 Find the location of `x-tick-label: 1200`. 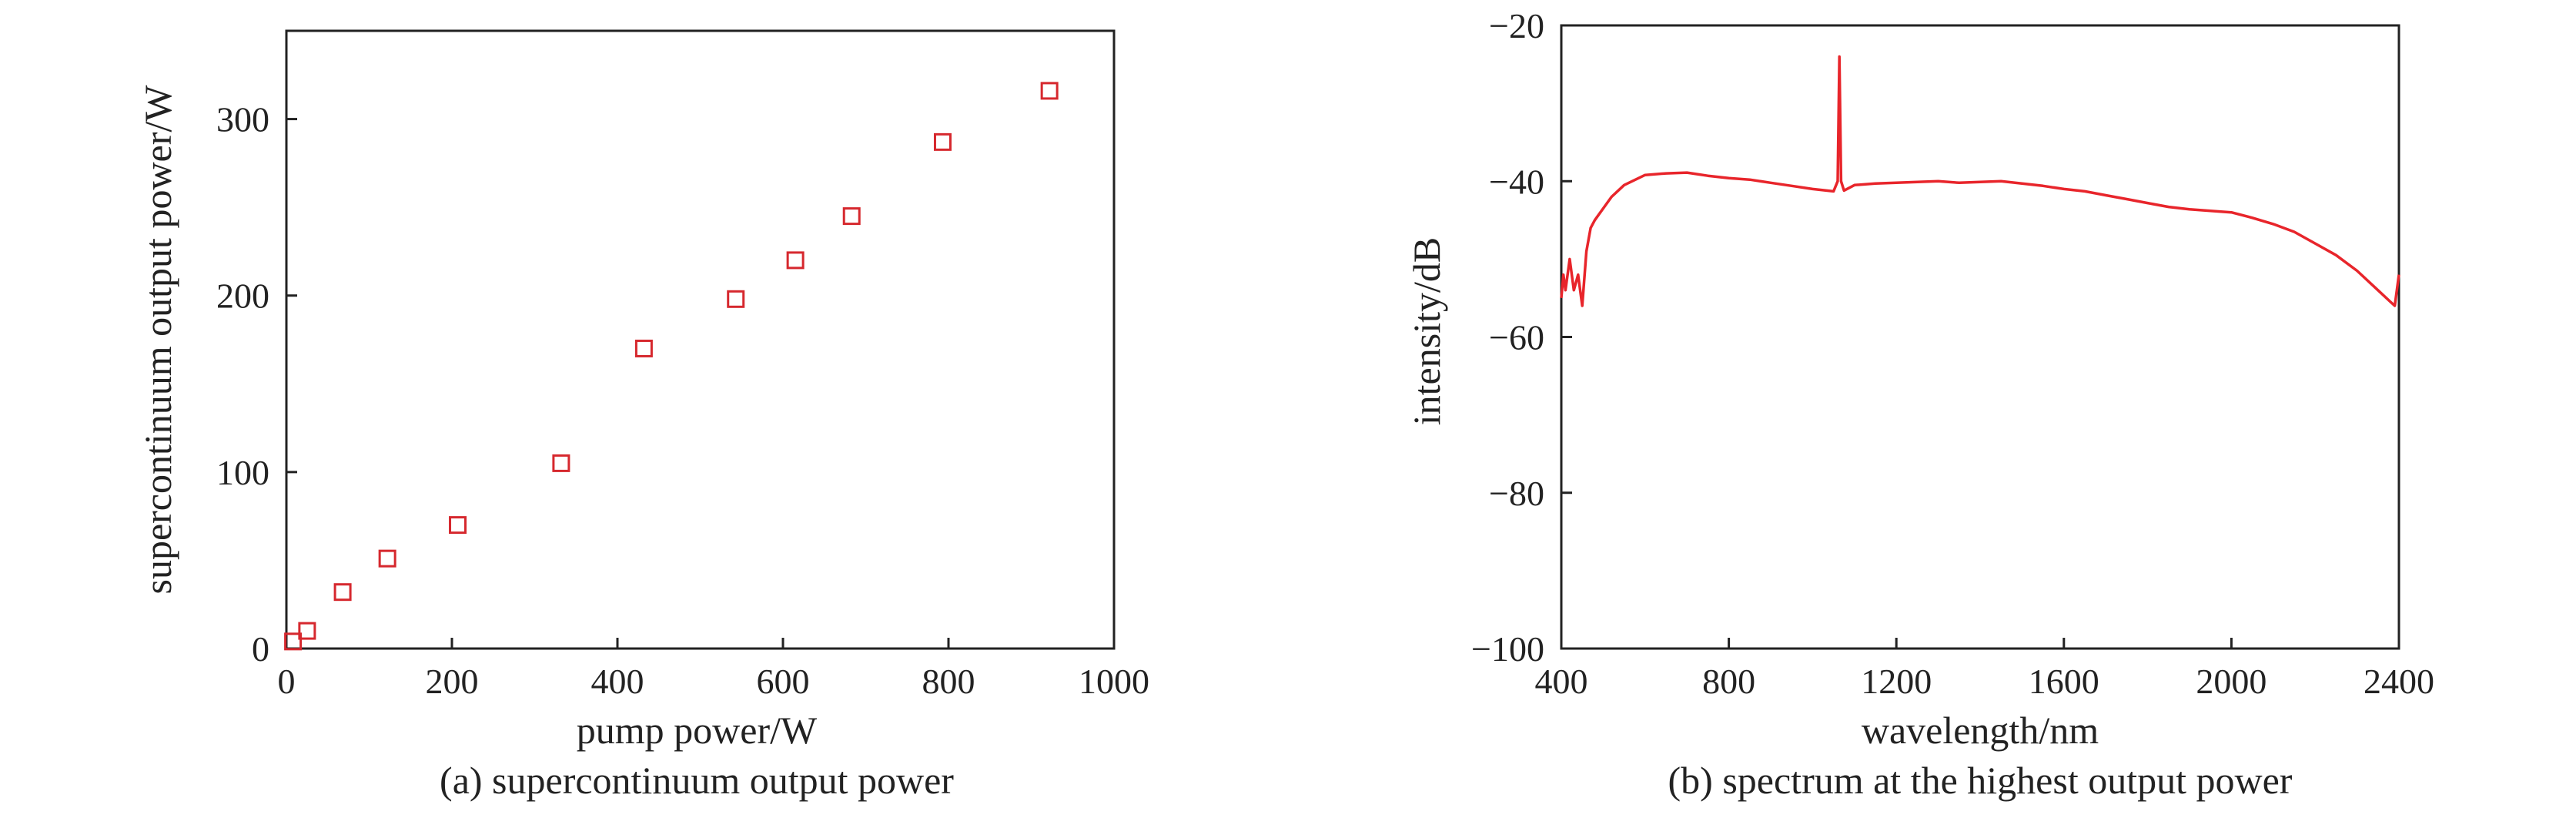

x-tick-label: 1200 is located at coordinates (1897, 681).